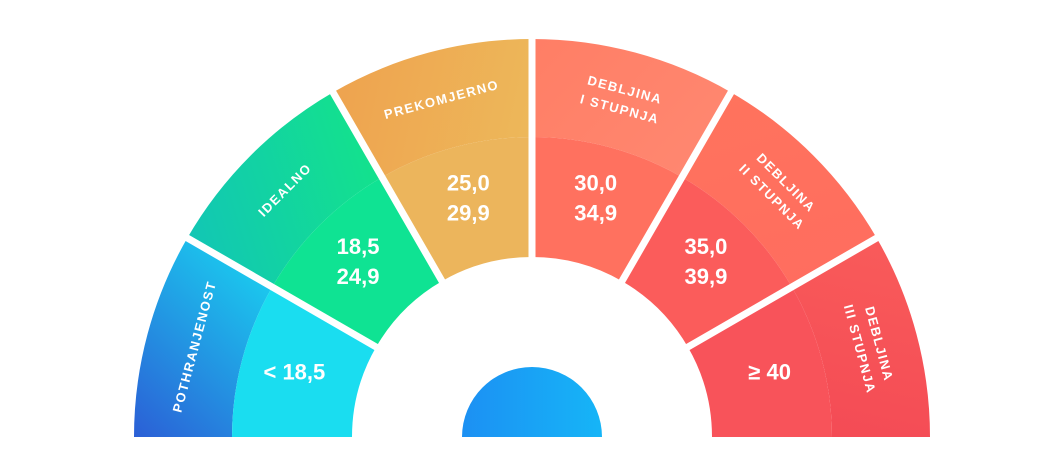  I want to click on segment-range: 35,0 39,9, so click(706, 261).